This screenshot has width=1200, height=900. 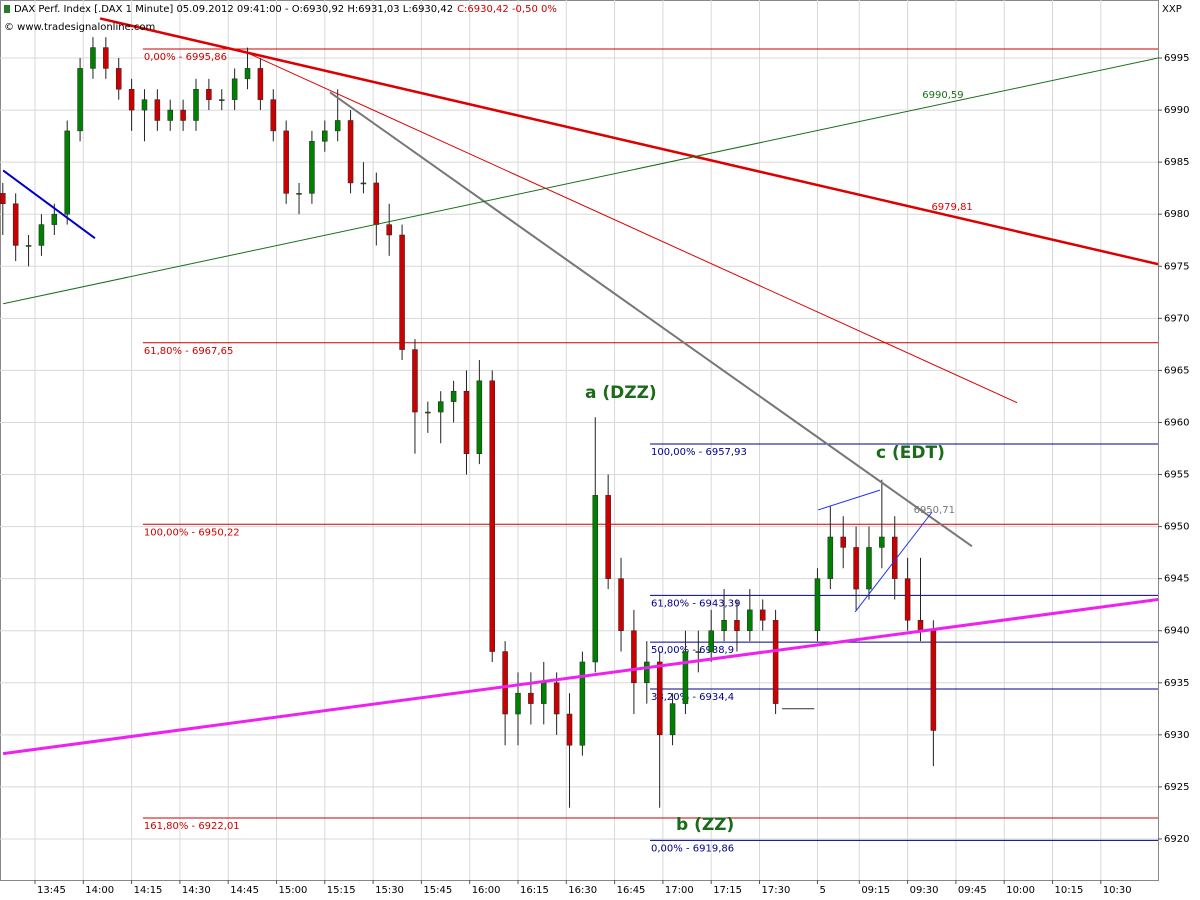 I want to click on fib-label: 100,00% - 6957,93, so click(x=699, y=452).